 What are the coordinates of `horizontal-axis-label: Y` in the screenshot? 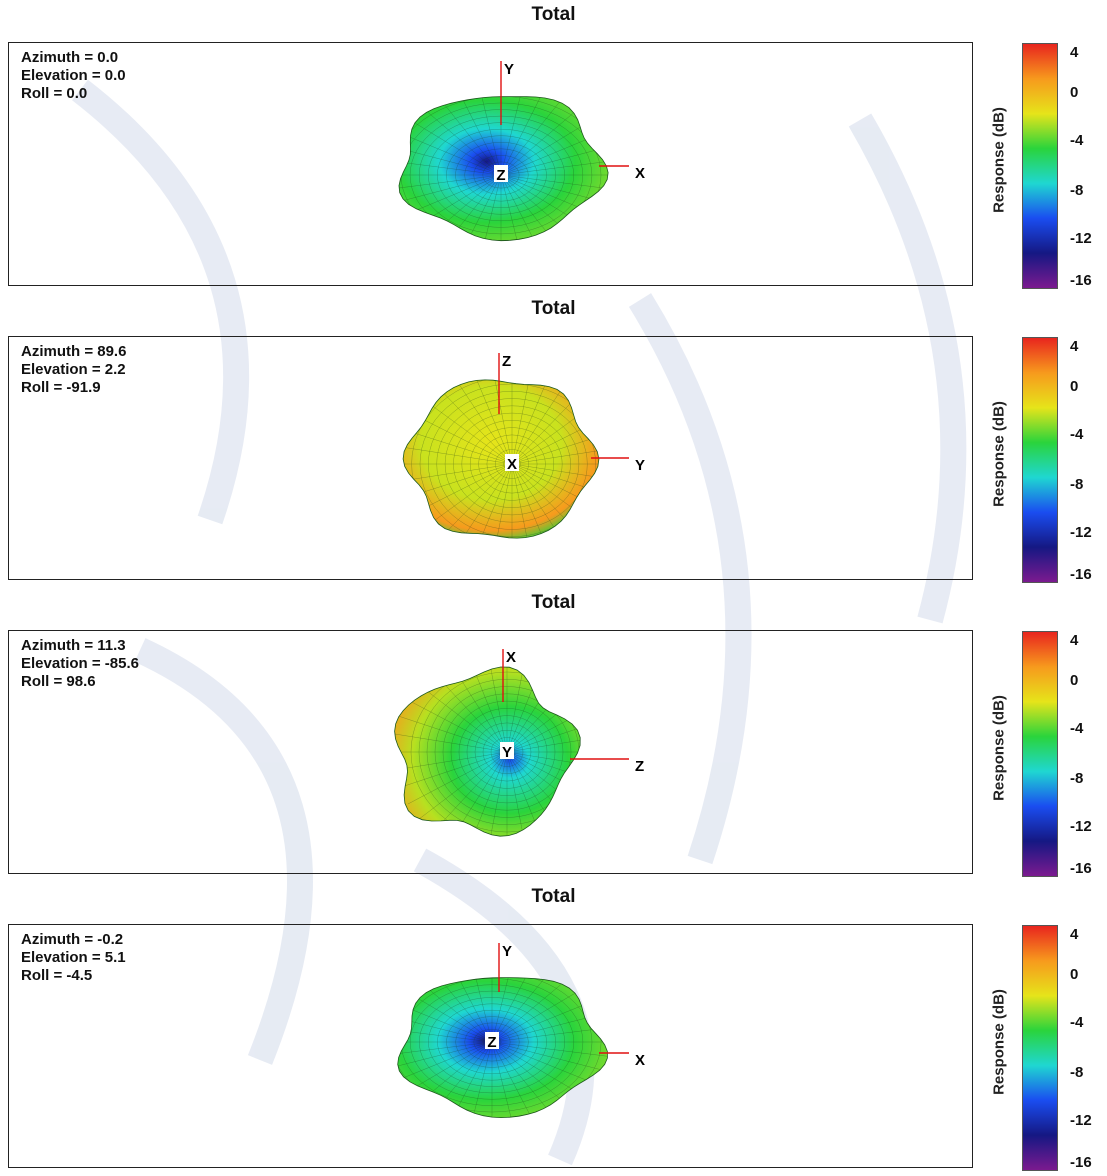 It's located at (640, 465).